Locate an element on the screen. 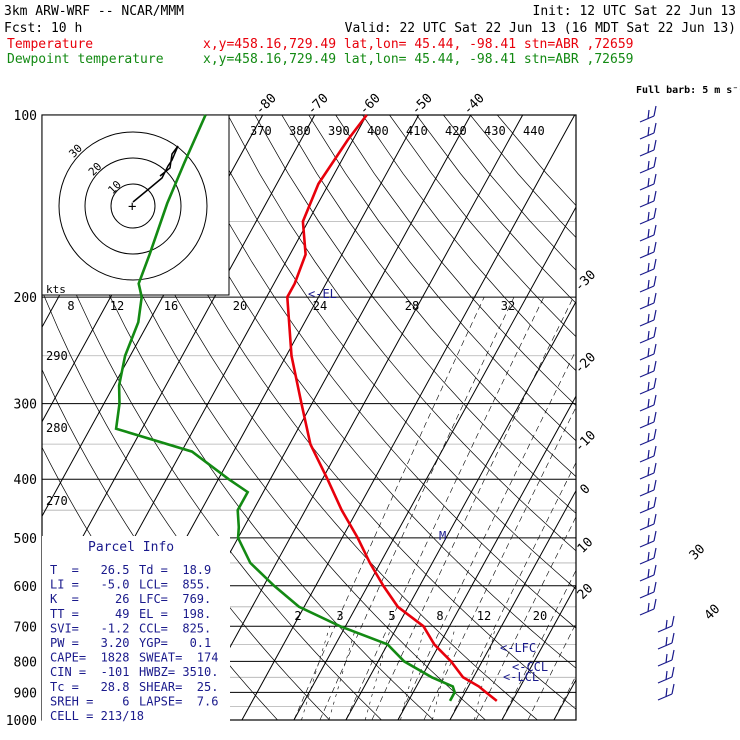 This screenshot has width=740, height=740. parcel-info-title: Parcel Info is located at coordinates (131, 547).